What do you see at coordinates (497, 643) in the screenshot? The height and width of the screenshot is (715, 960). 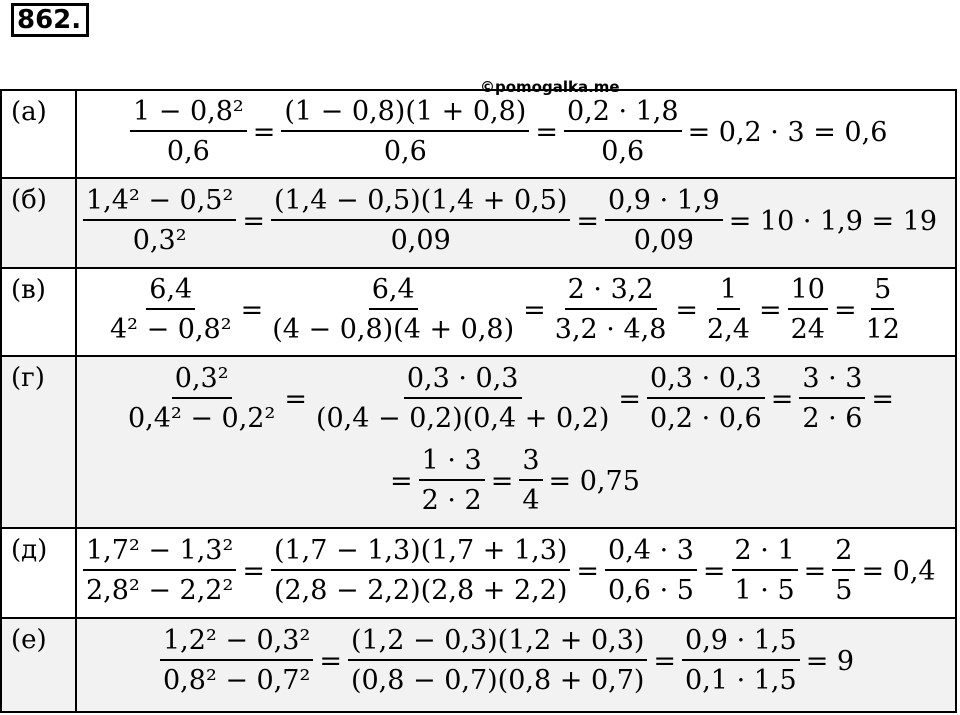 I see `numerator: (1,2 − 0,3)(1,2 + 0,3)` at bounding box center [497, 643].